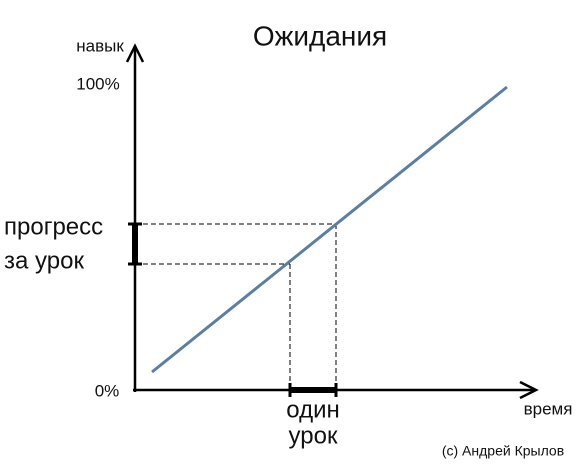  I want to click on y-bottom-tick: 0%, so click(107, 390).